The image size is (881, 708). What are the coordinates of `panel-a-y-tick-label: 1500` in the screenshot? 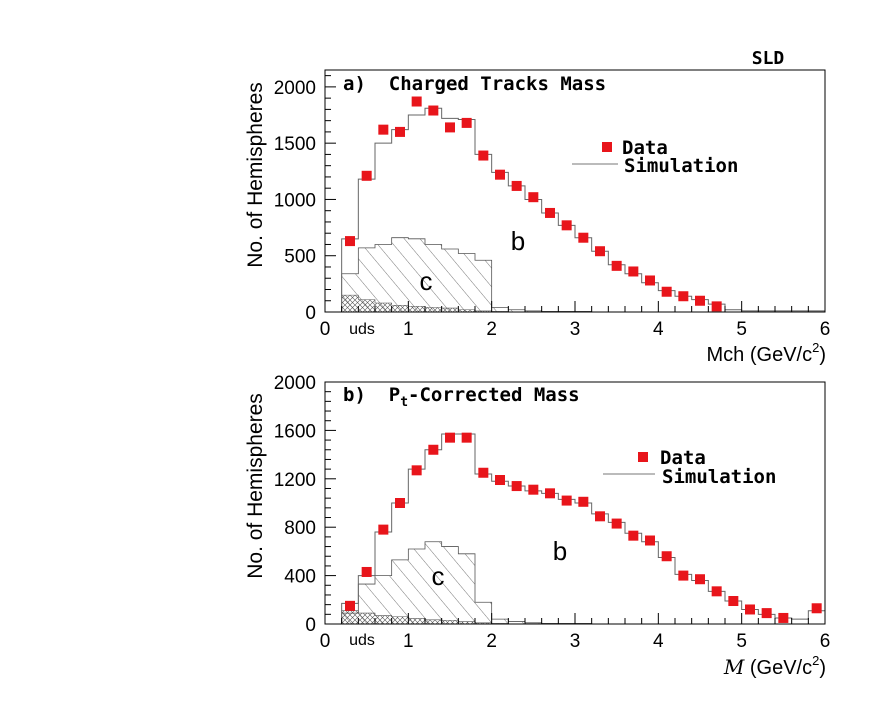 It's located at (295, 144).